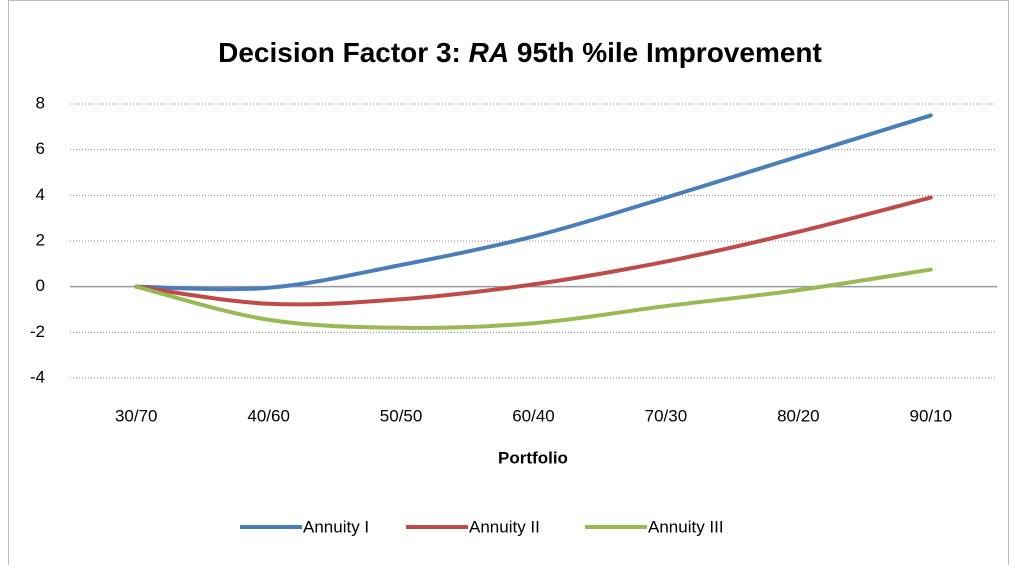 The image size is (1015, 570). Describe the element at coordinates (40, 285) in the screenshot. I see `y-tick-label: 0` at that location.